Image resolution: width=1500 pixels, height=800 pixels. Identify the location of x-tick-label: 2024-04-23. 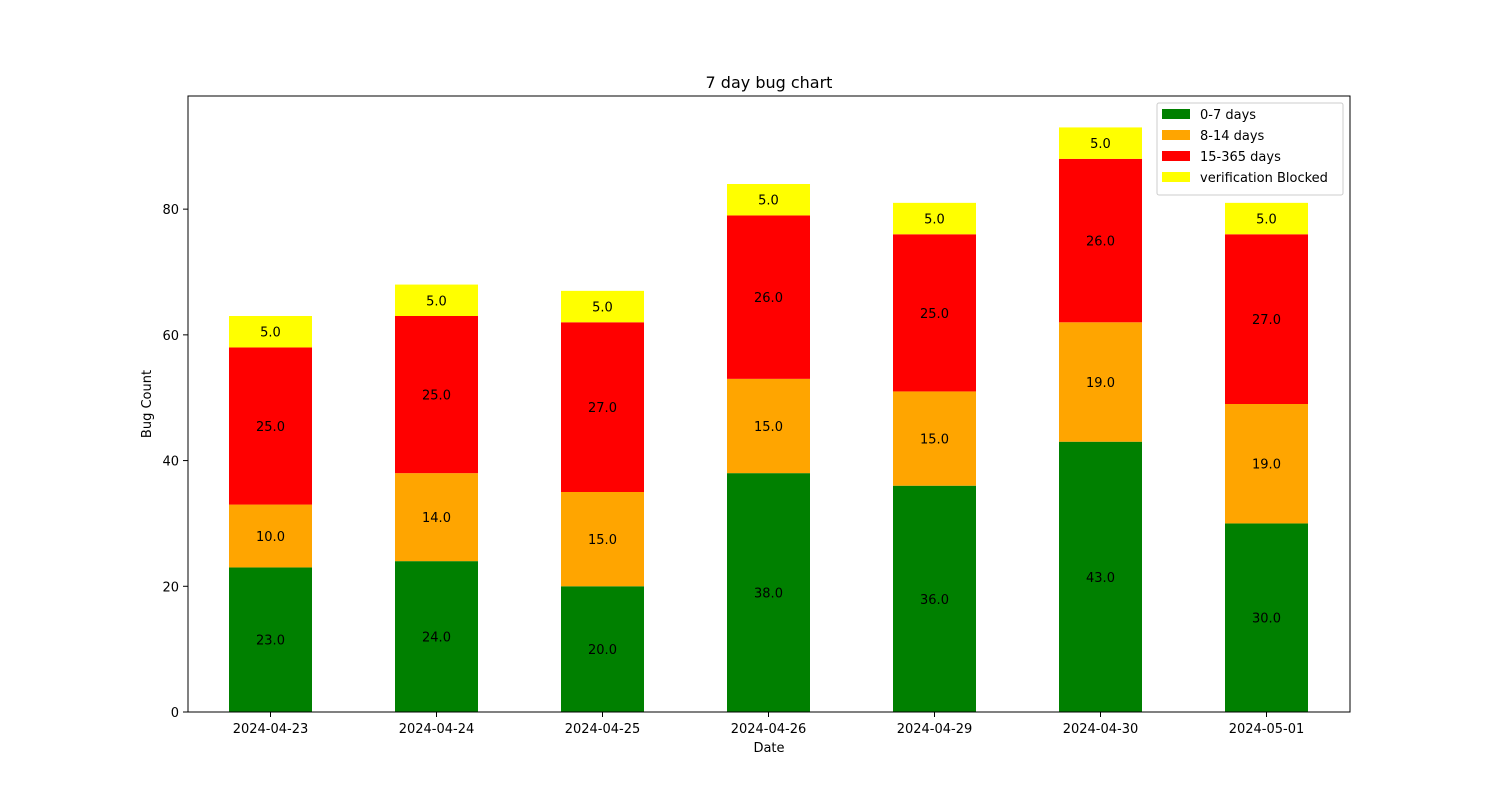
(271, 729).